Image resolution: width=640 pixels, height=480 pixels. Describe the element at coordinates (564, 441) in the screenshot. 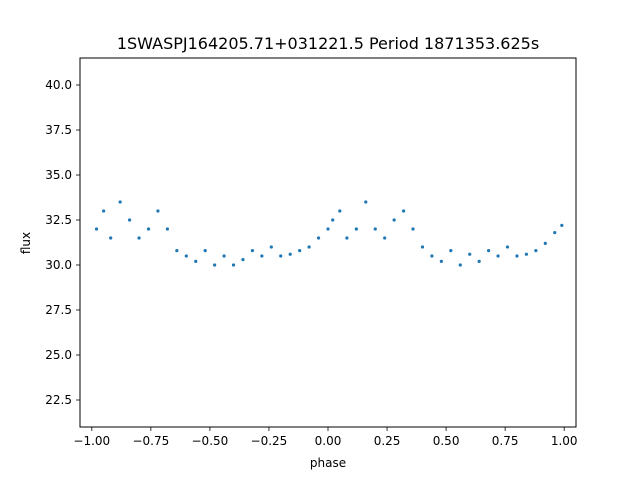

I see `x-tick-label: 1.00` at that location.